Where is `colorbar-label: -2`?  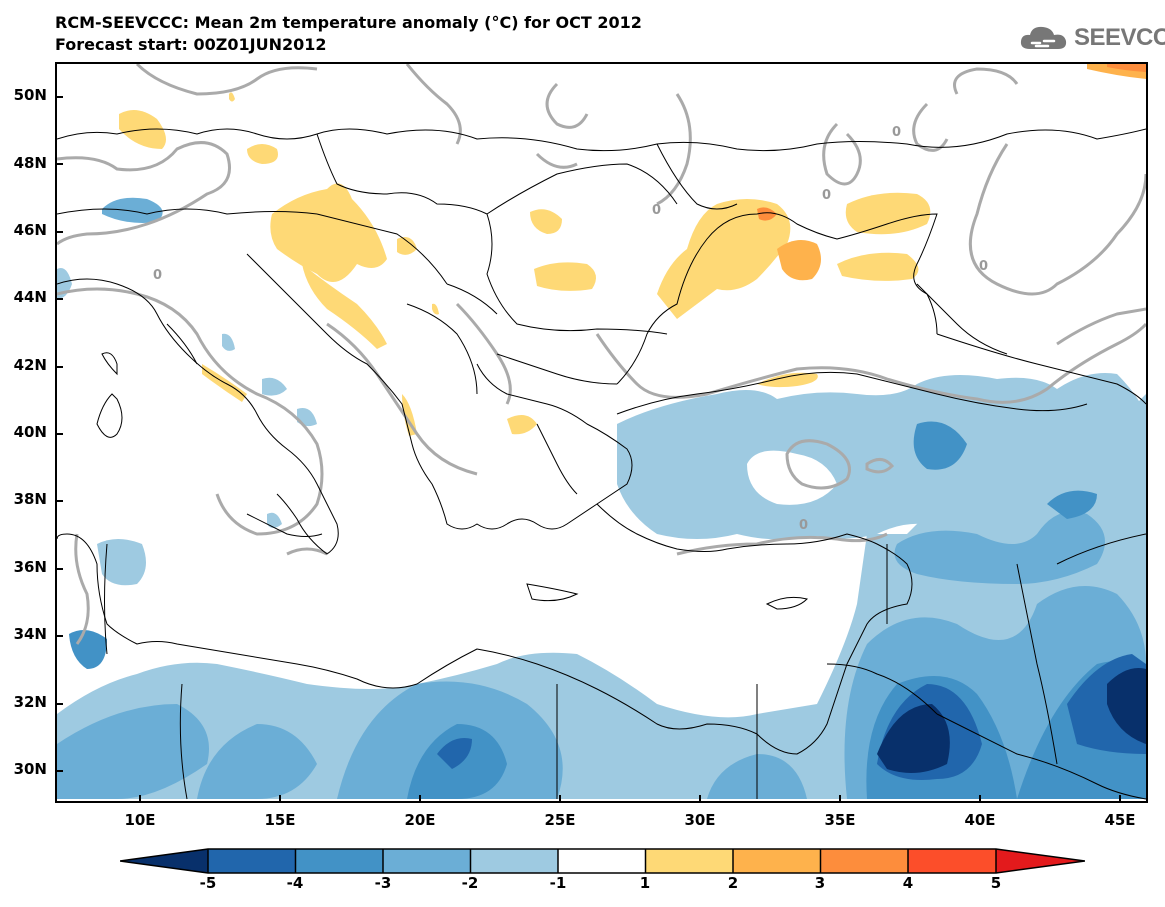
colorbar-label: -2 is located at coordinates (470, 883).